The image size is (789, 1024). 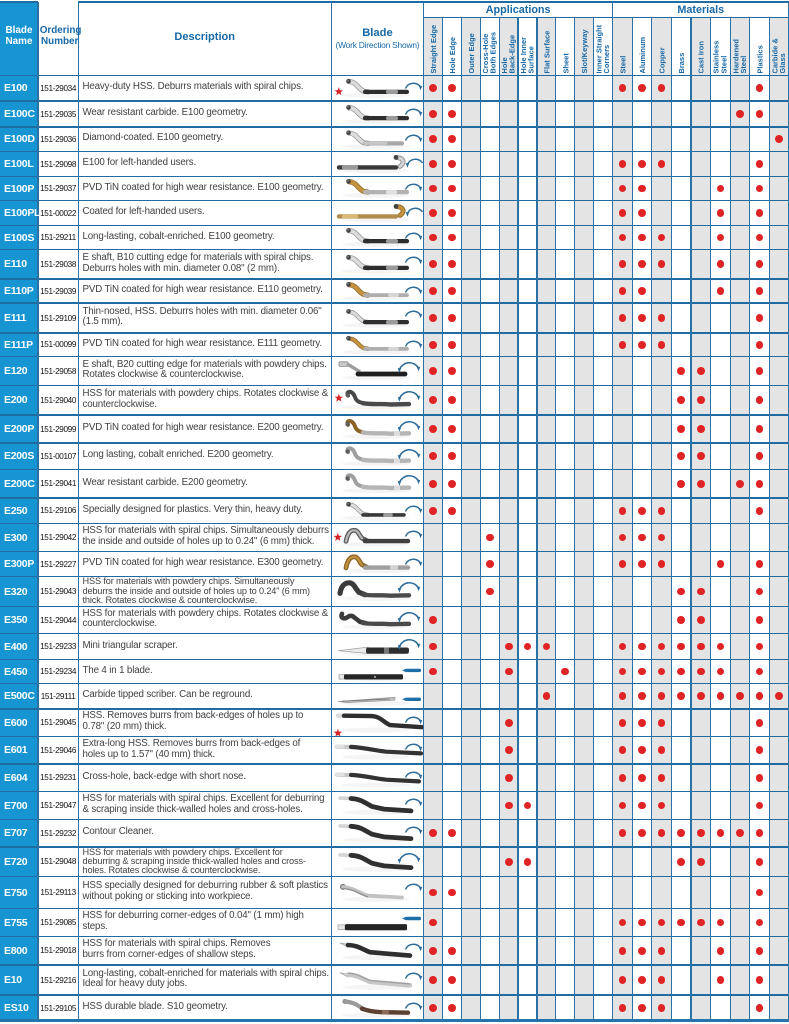 What do you see at coordinates (471, 53) in the screenshot?
I see `svg-text: Outer Edge` at bounding box center [471, 53].